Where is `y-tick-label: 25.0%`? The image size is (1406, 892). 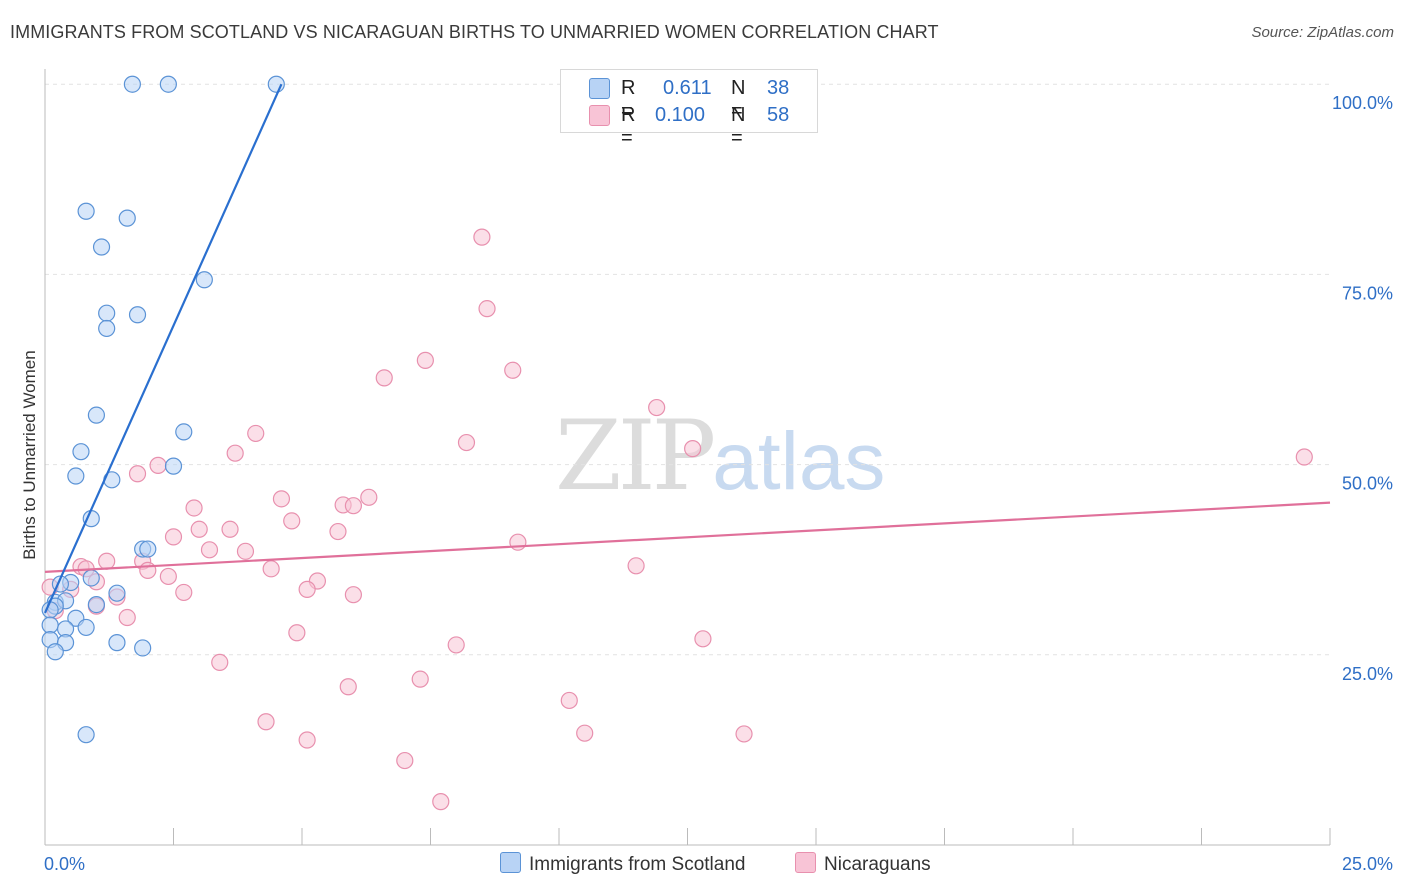 y-tick-label: 25.0% is located at coordinates (1367, 674).